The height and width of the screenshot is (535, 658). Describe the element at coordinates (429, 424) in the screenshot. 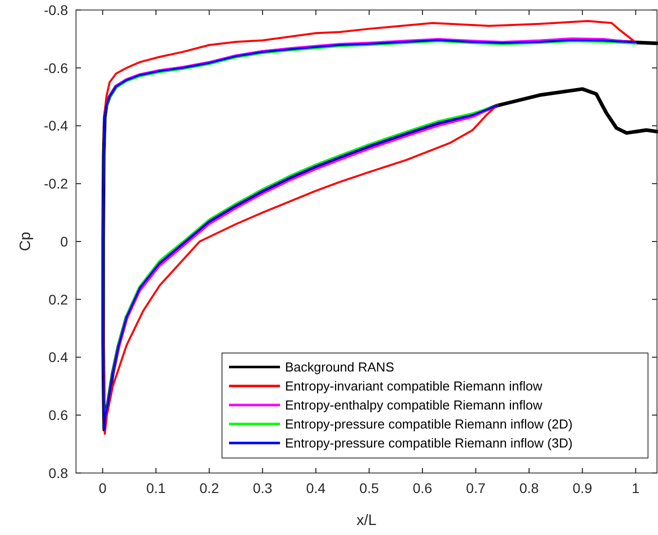

I see `legend-label: Entropy-pressure compatible Riemann inflow (2D)` at that location.